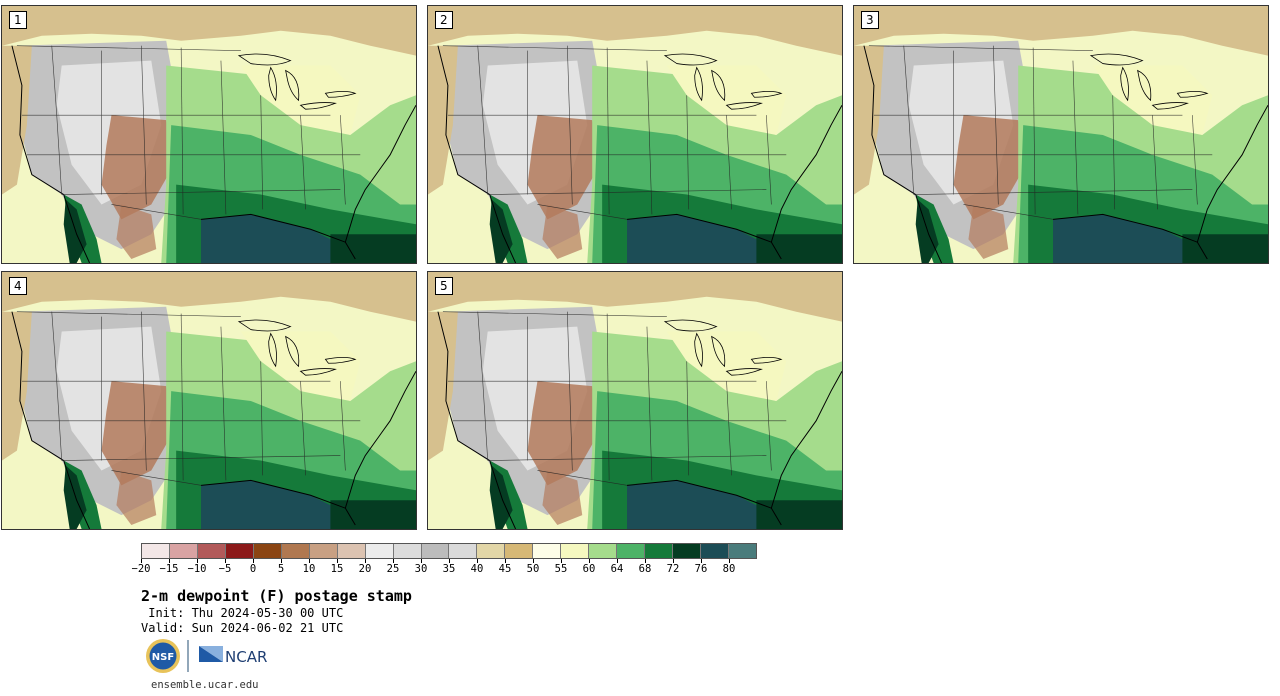 The image size is (1280, 696). Describe the element at coordinates (365, 569) in the screenshot. I see `colorbar-tick-label: 20` at that location.